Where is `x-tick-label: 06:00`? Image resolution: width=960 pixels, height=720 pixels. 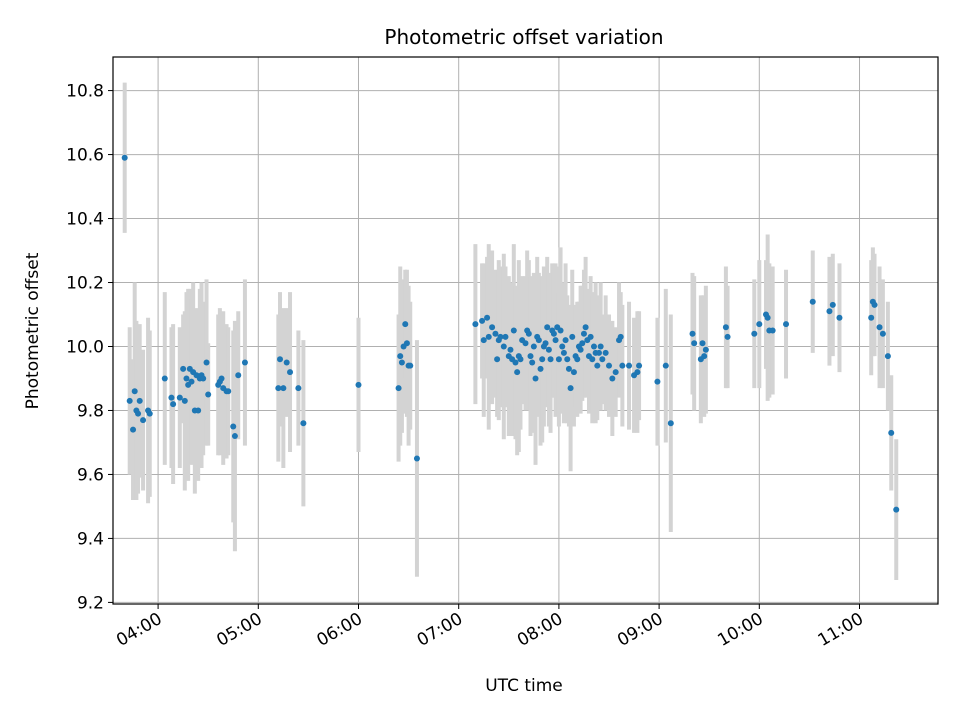 x-tick-label: 06:00 is located at coordinates (340, 630).